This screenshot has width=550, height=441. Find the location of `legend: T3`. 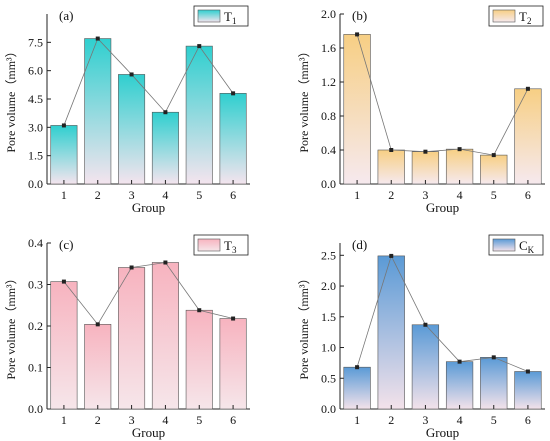

legend: T3 is located at coordinates (221, 245).